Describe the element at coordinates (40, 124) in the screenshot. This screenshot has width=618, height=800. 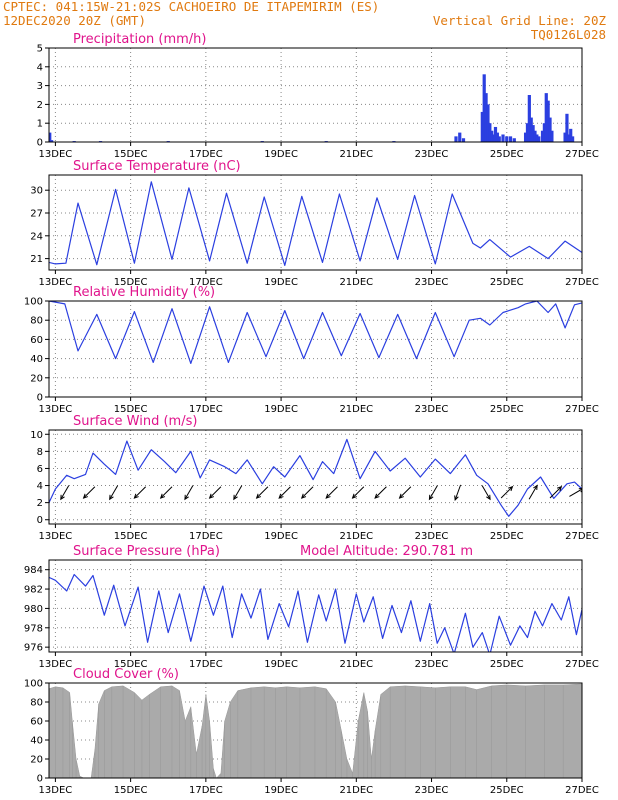
I see `y-tick-label: 1` at that location.